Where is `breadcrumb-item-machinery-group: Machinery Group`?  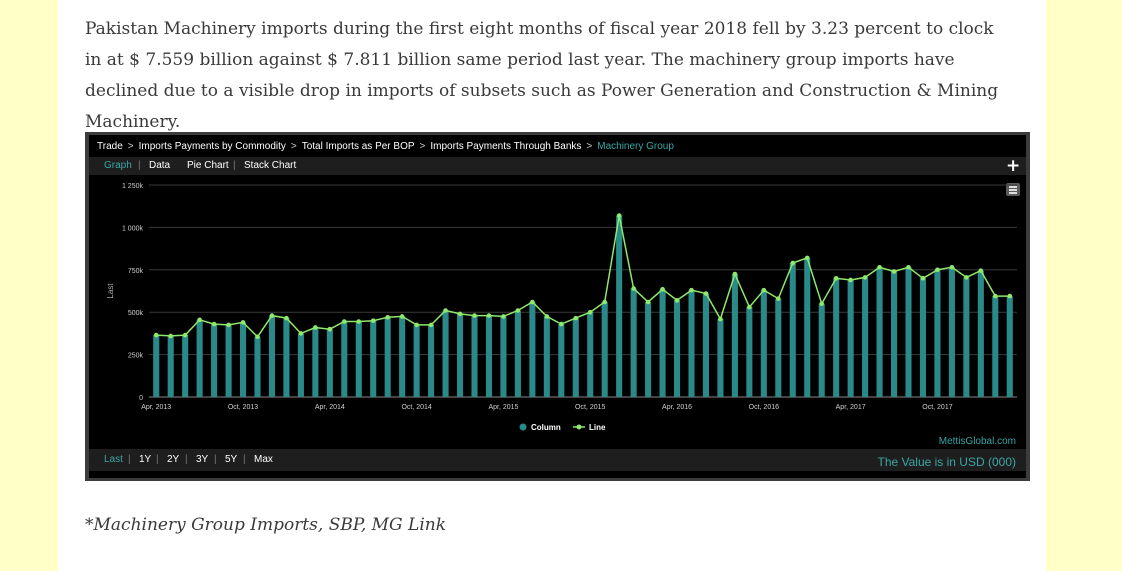 breadcrumb-item-machinery-group: Machinery Group is located at coordinates (635, 146).